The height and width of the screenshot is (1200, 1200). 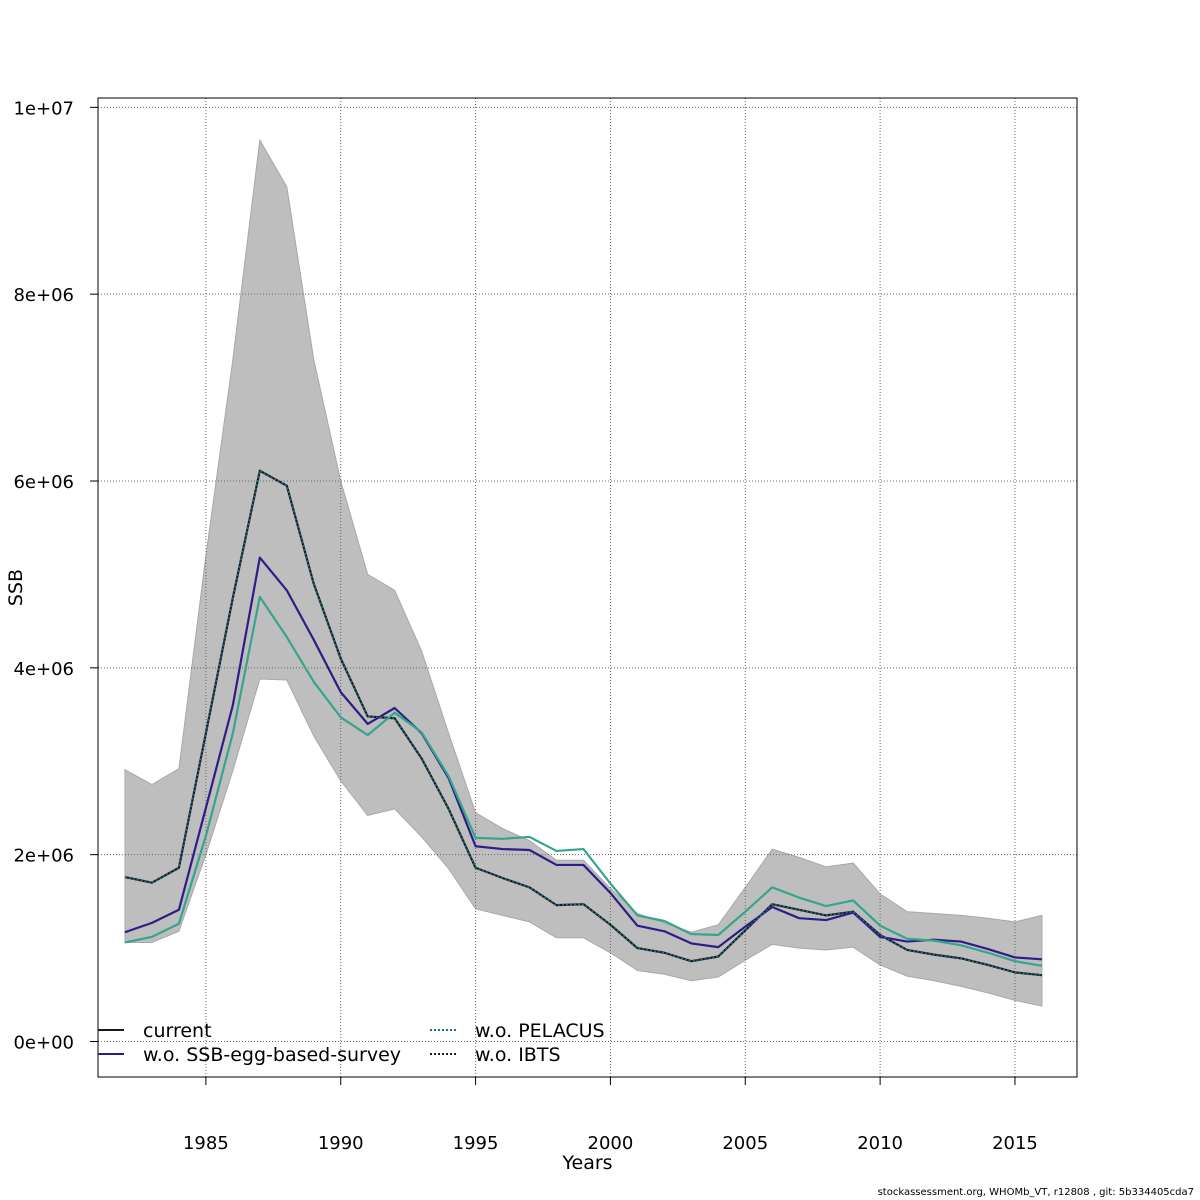 I want to click on y-tick-label: 8e+06, so click(x=43, y=295).